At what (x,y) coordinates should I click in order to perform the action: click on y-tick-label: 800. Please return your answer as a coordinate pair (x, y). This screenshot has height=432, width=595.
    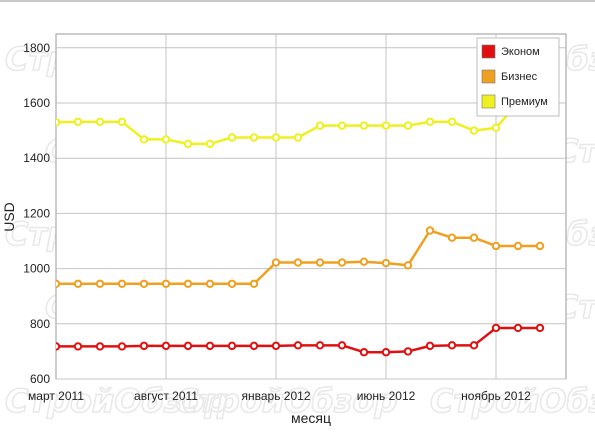
    Looking at the image, I should click on (40, 324).